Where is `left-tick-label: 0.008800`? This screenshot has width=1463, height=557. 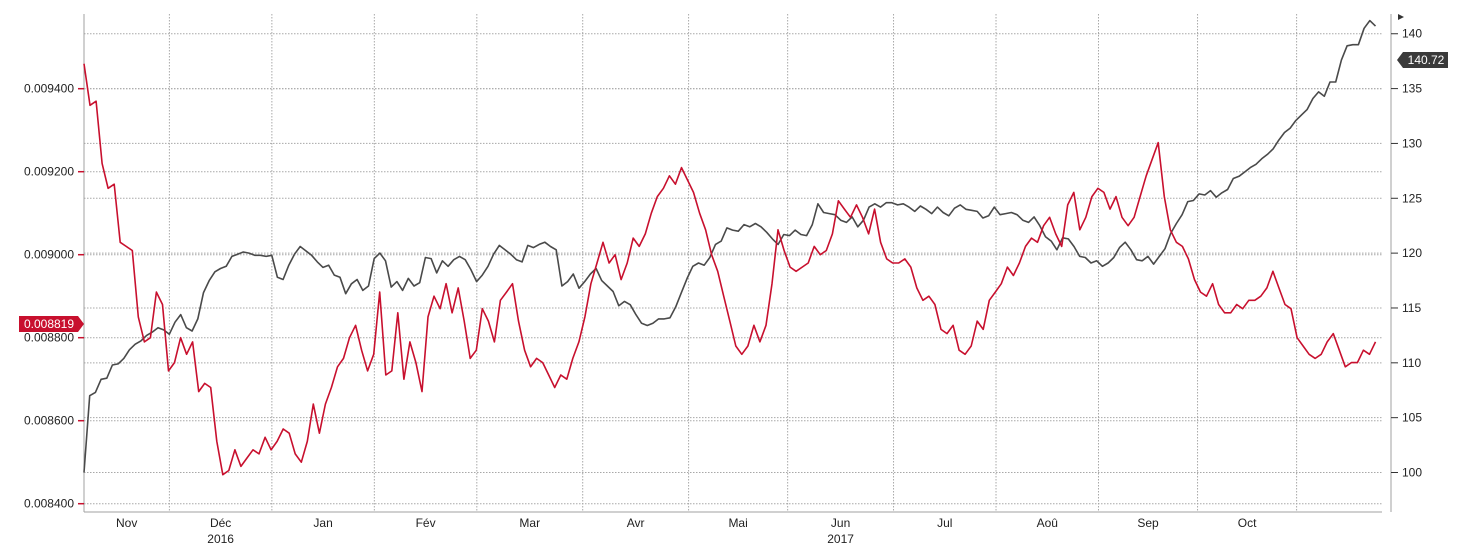 left-tick-label: 0.008800 is located at coordinates (49, 338).